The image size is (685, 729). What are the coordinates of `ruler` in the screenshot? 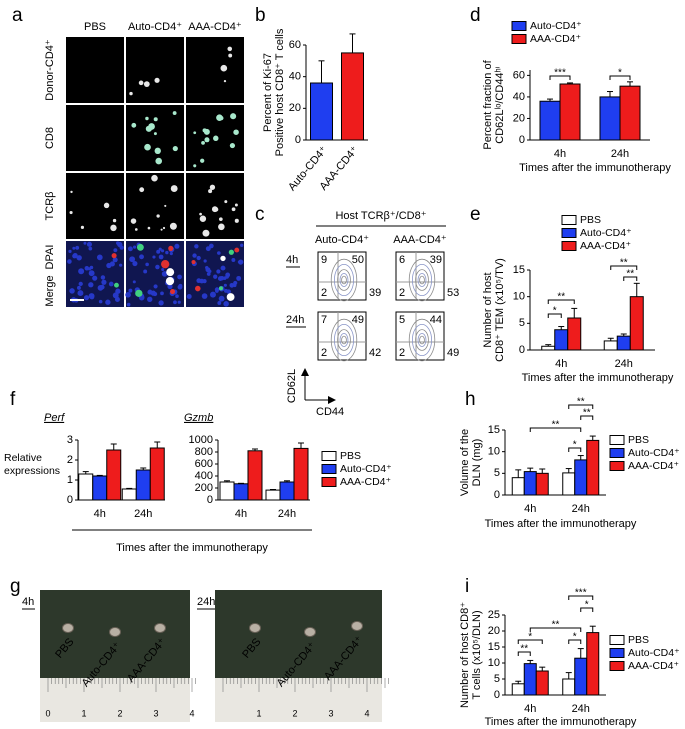 It's located at (298, 700).